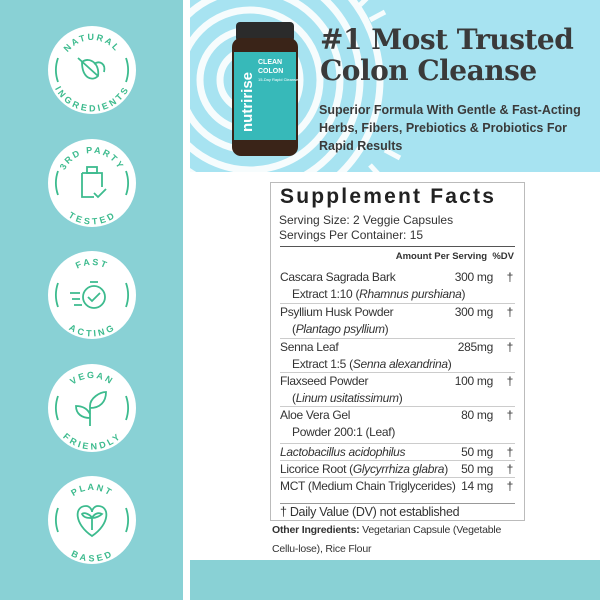 This screenshot has width=600, height=600. I want to click on badge-fast: FAST ACTING, so click(92, 295).